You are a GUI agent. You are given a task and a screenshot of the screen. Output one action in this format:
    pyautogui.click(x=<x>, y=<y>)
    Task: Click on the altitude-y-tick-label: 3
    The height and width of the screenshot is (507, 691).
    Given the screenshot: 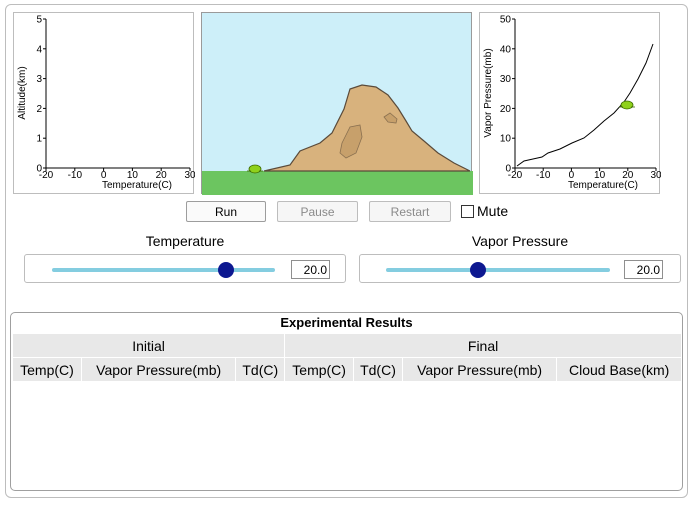 What is the action you would take?
    pyautogui.click(x=39, y=79)
    